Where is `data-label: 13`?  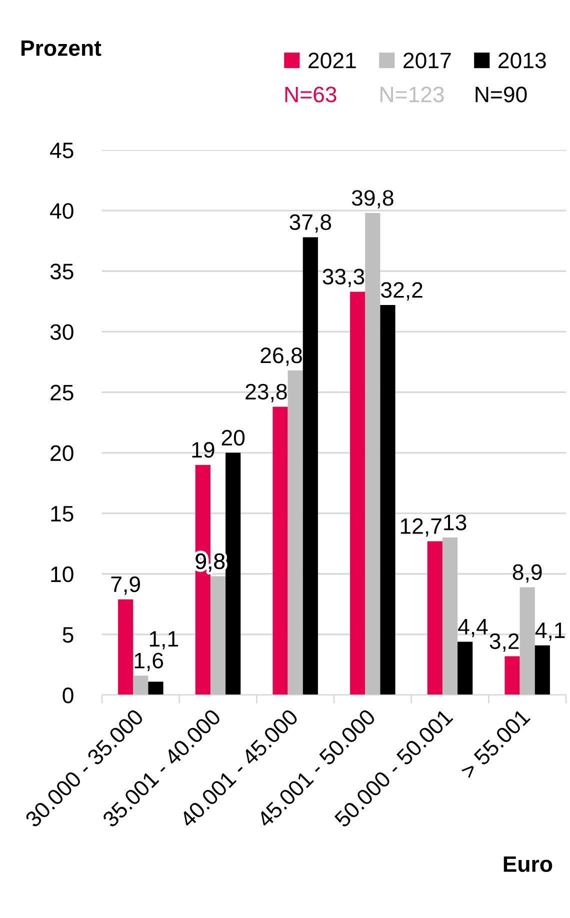
data-label: 13 is located at coordinates (455, 522).